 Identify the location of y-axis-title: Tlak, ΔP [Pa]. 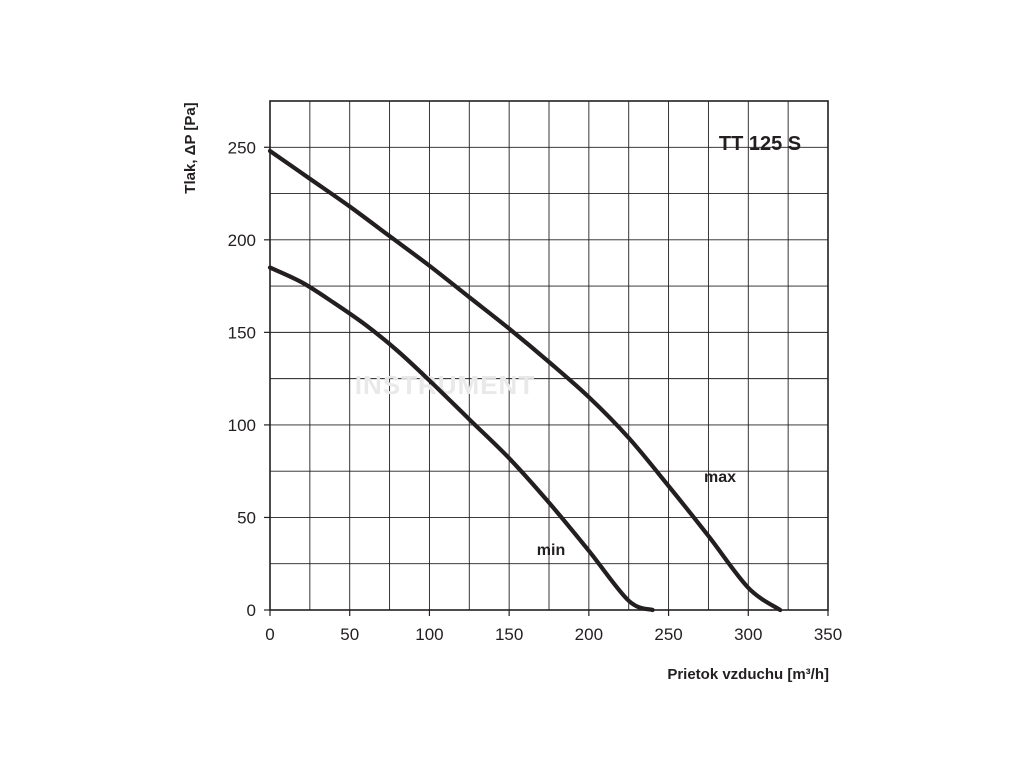
(190, 147).